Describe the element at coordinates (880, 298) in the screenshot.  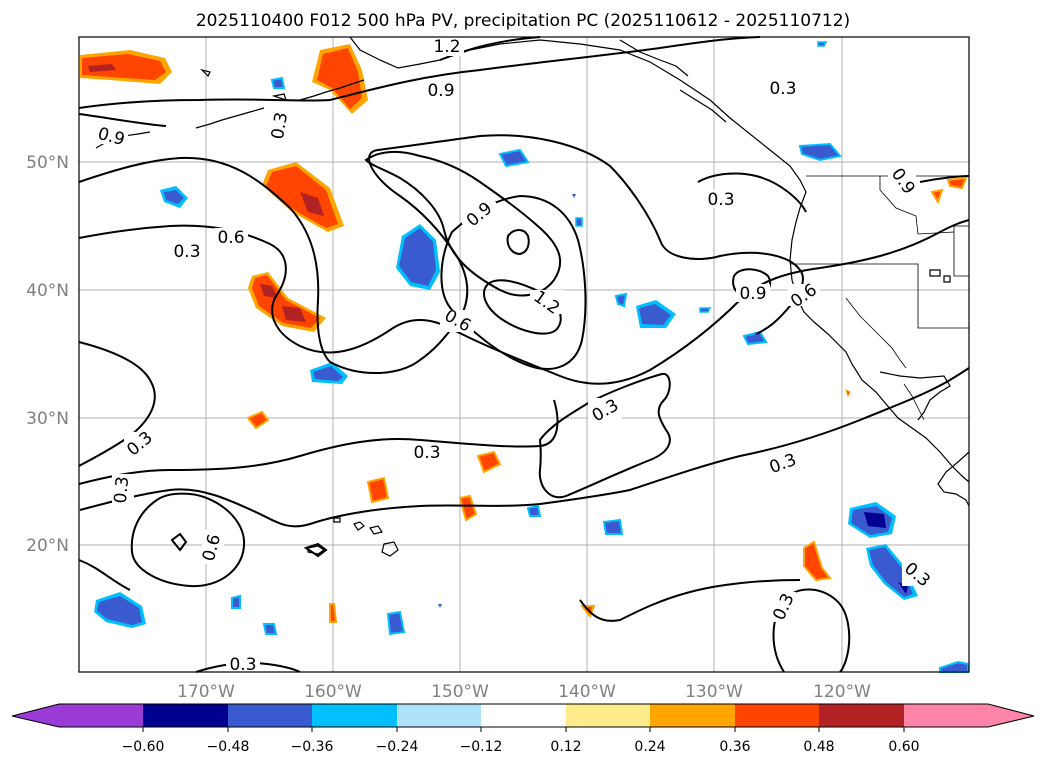
I see `political-boundaries` at that location.